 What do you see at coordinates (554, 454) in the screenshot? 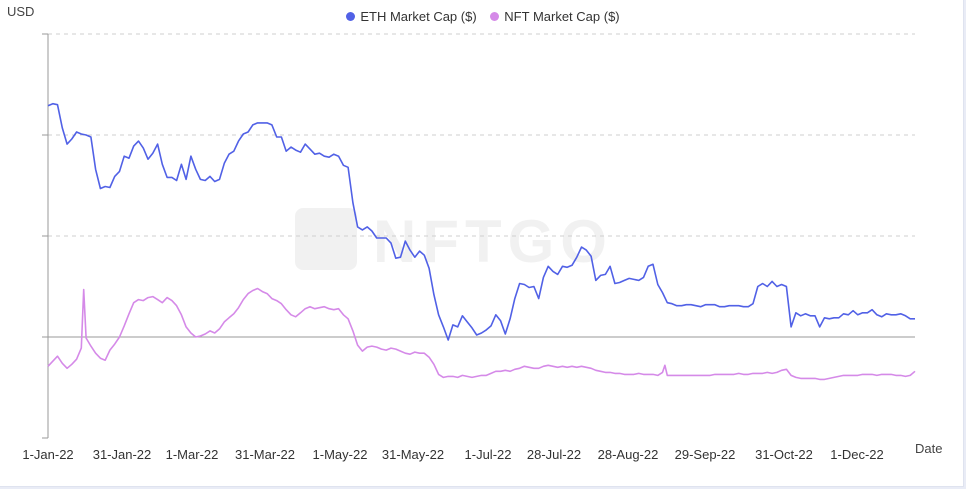
I see `x-tick-label: 28-Jul-22` at bounding box center [554, 454].